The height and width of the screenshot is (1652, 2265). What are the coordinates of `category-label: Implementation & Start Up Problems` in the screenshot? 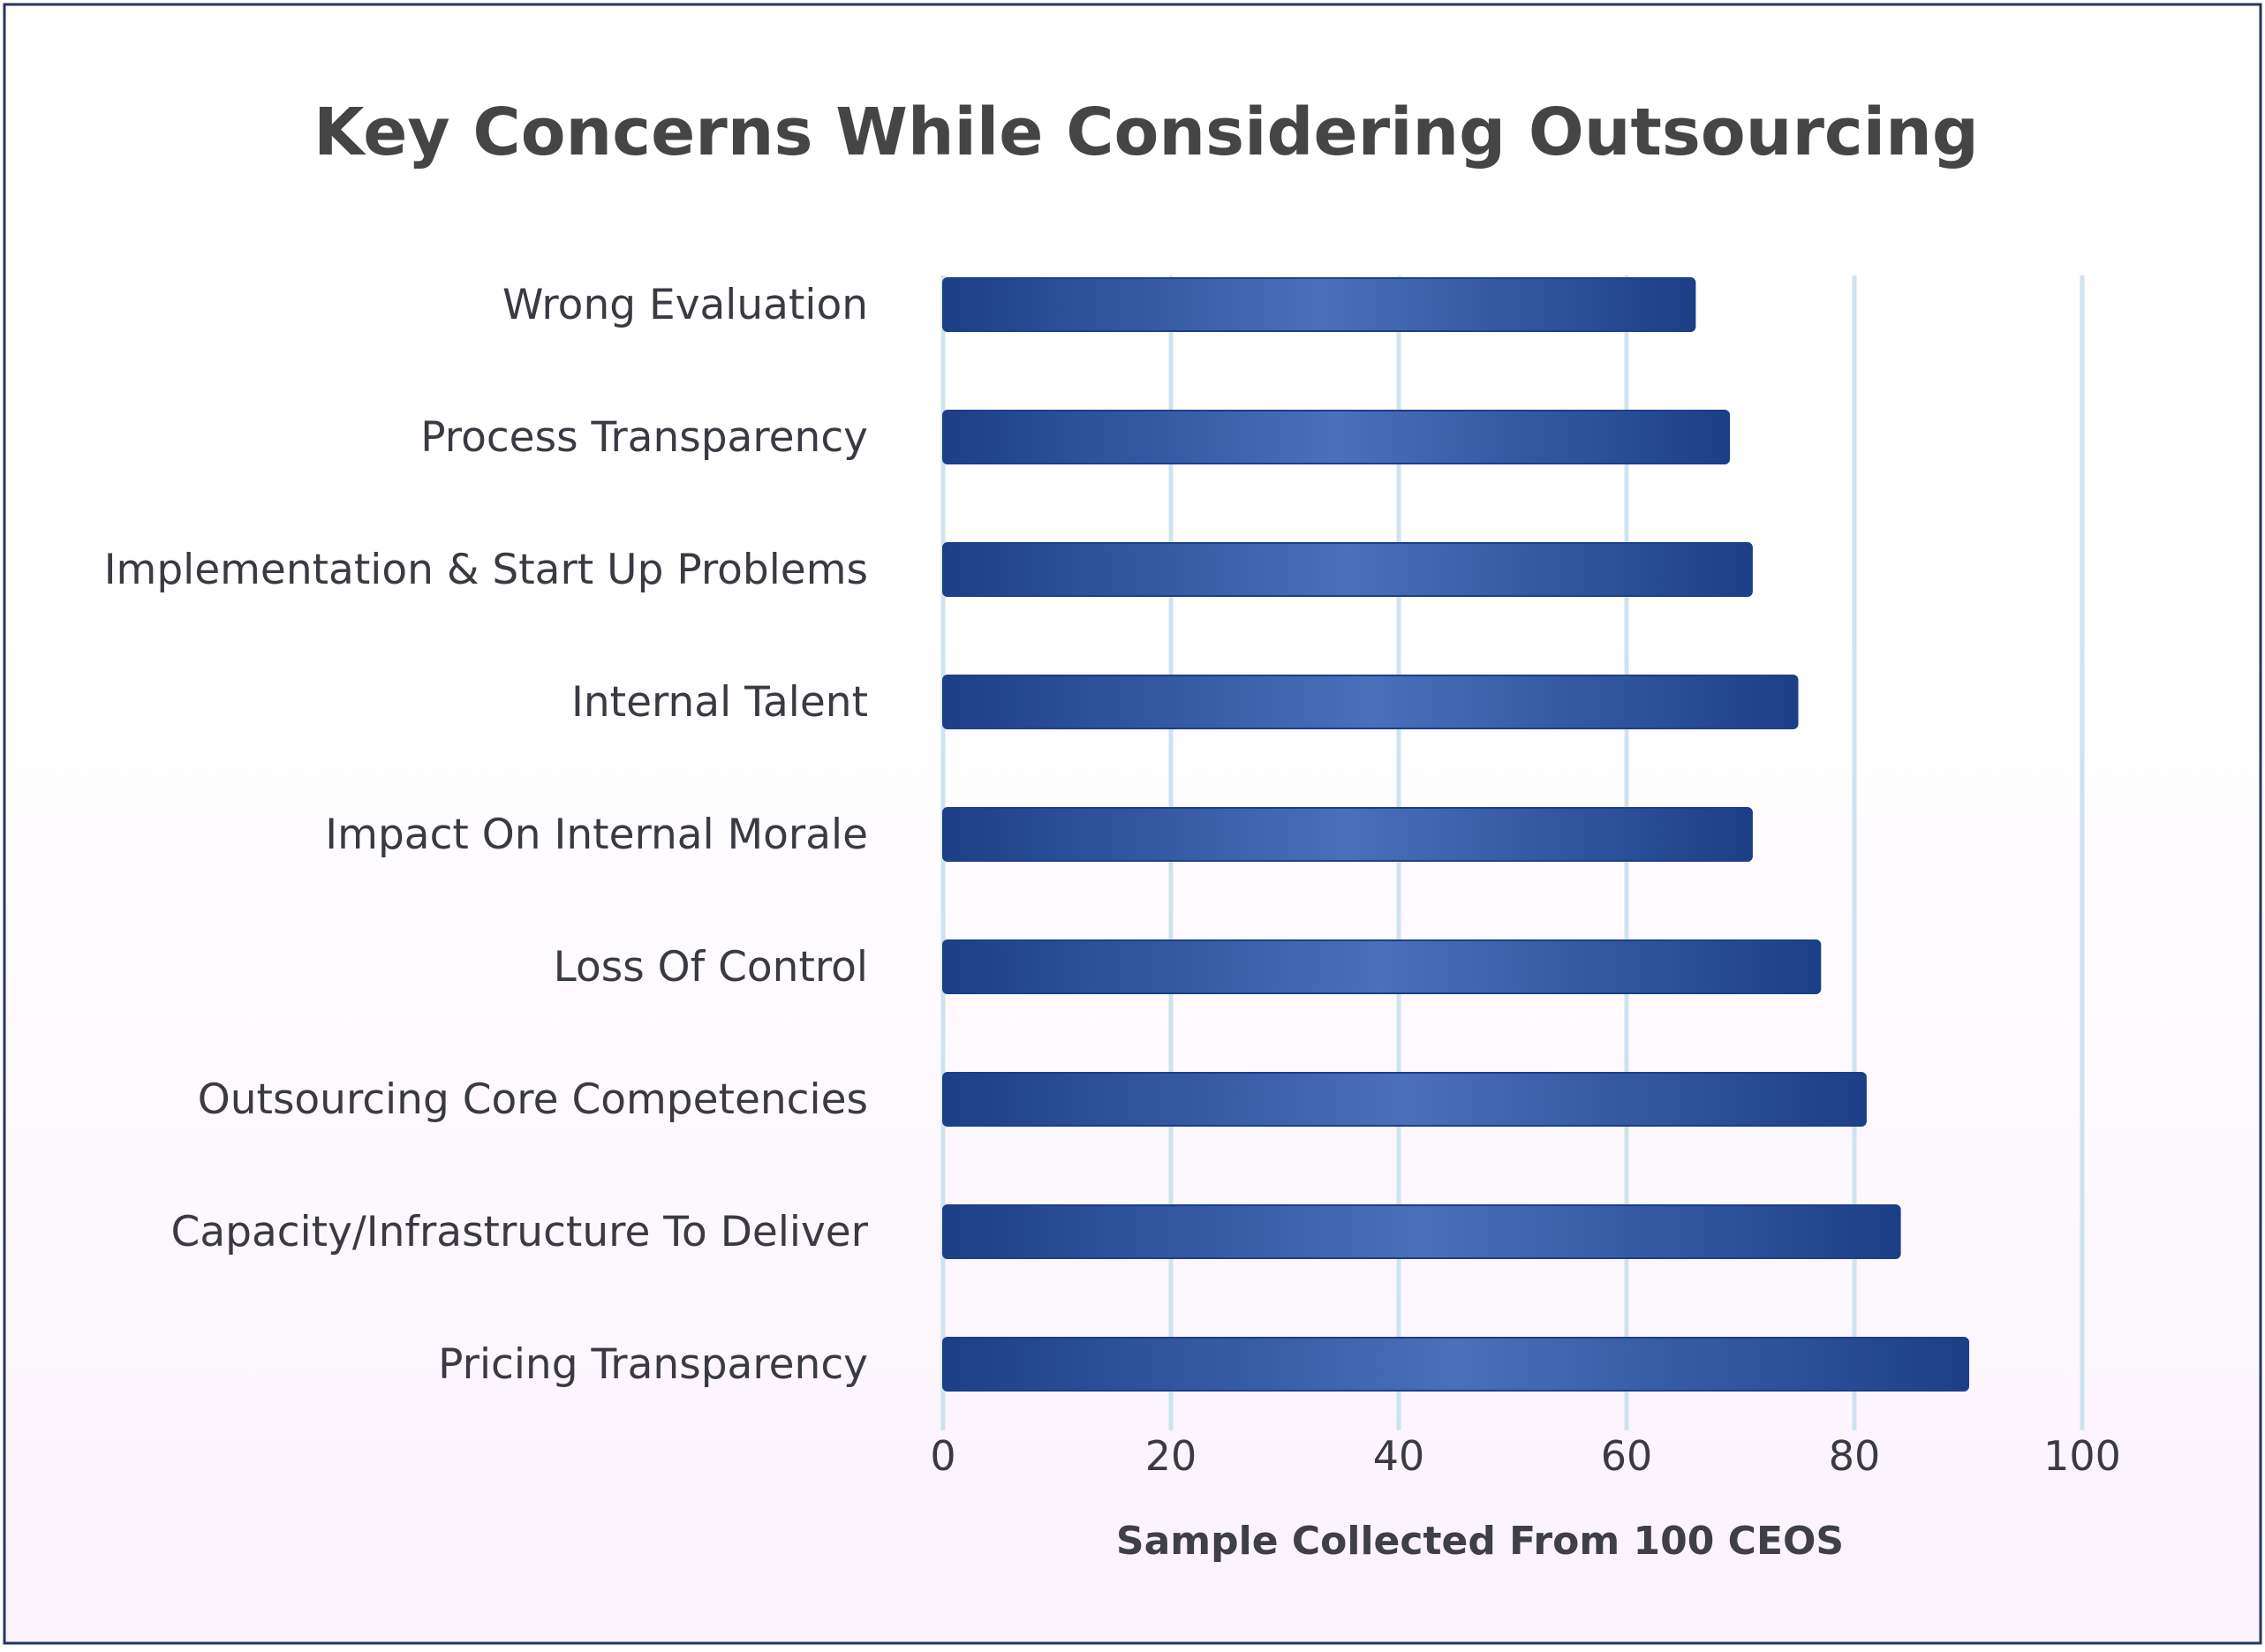 It's located at (486, 570).